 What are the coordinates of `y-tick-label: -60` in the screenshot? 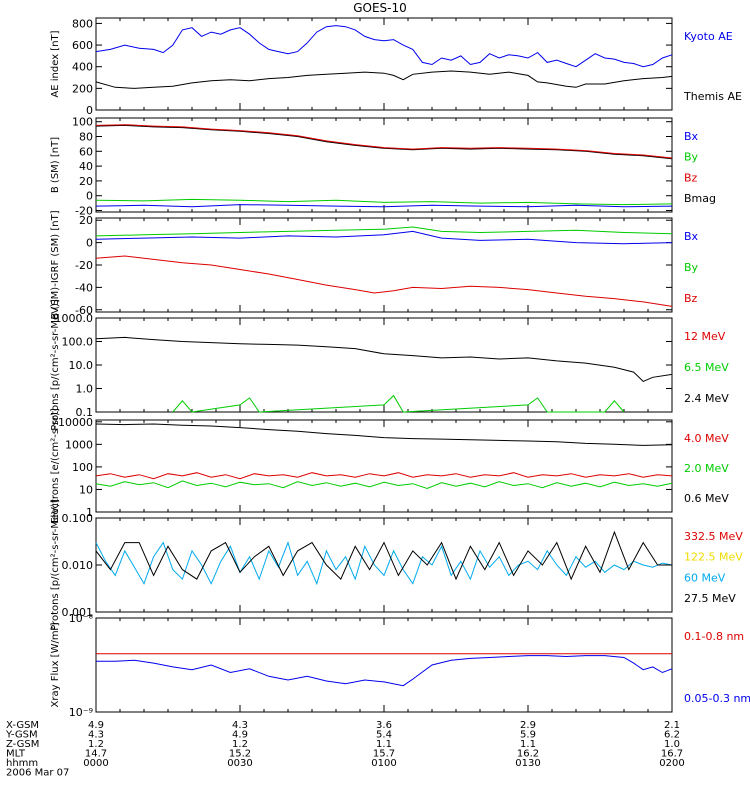 It's located at (84, 310).